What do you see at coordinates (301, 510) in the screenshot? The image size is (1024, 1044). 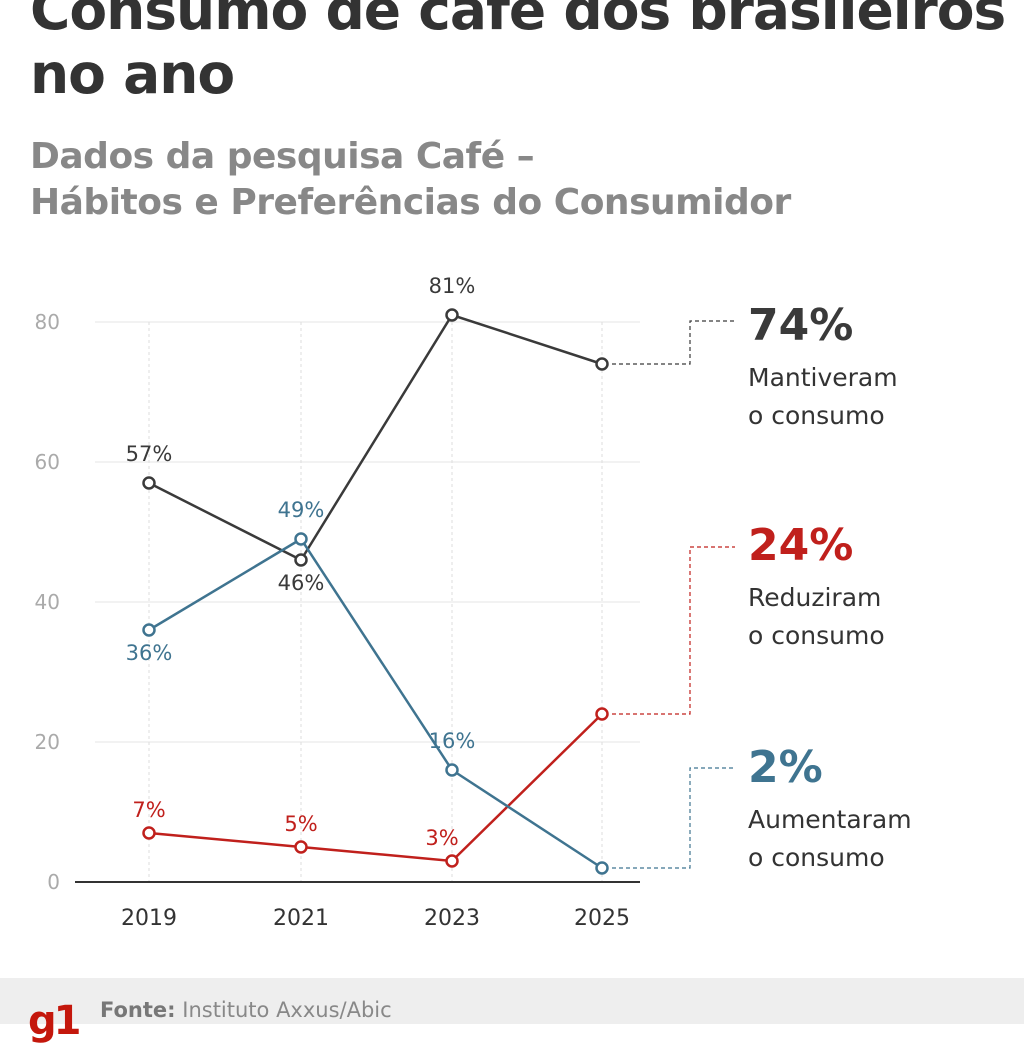 I see `data-label: 49%` at bounding box center [301, 510].